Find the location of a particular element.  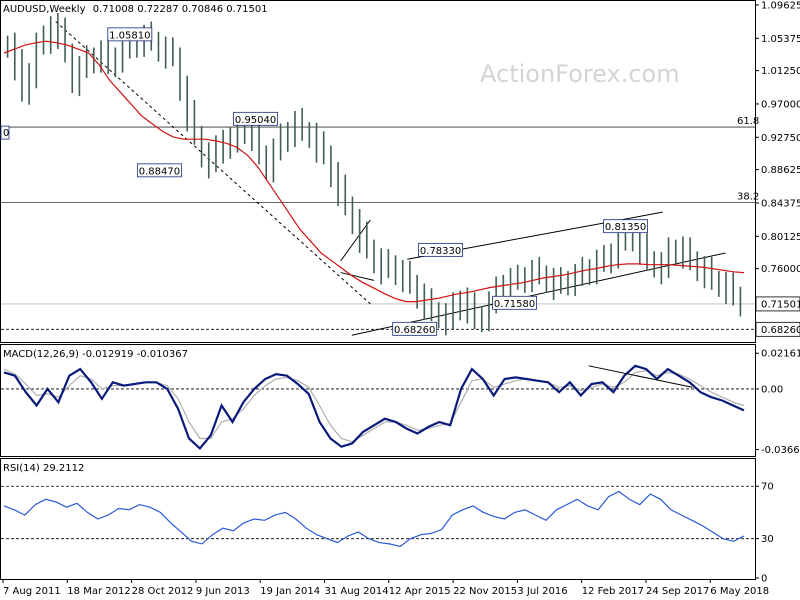

x-tick-label: 3 Jul 2016 is located at coordinates (542, 591).